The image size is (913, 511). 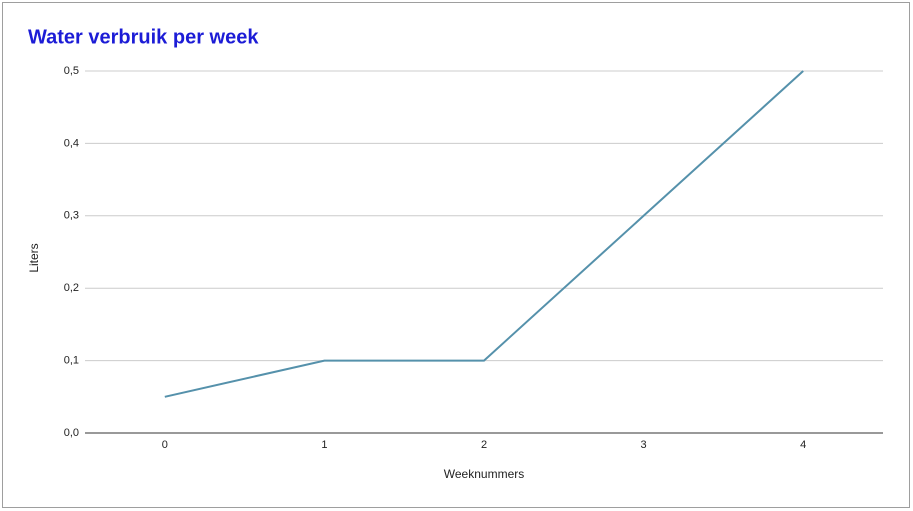 I want to click on y-tick-label: 0,3, so click(x=71, y=216).